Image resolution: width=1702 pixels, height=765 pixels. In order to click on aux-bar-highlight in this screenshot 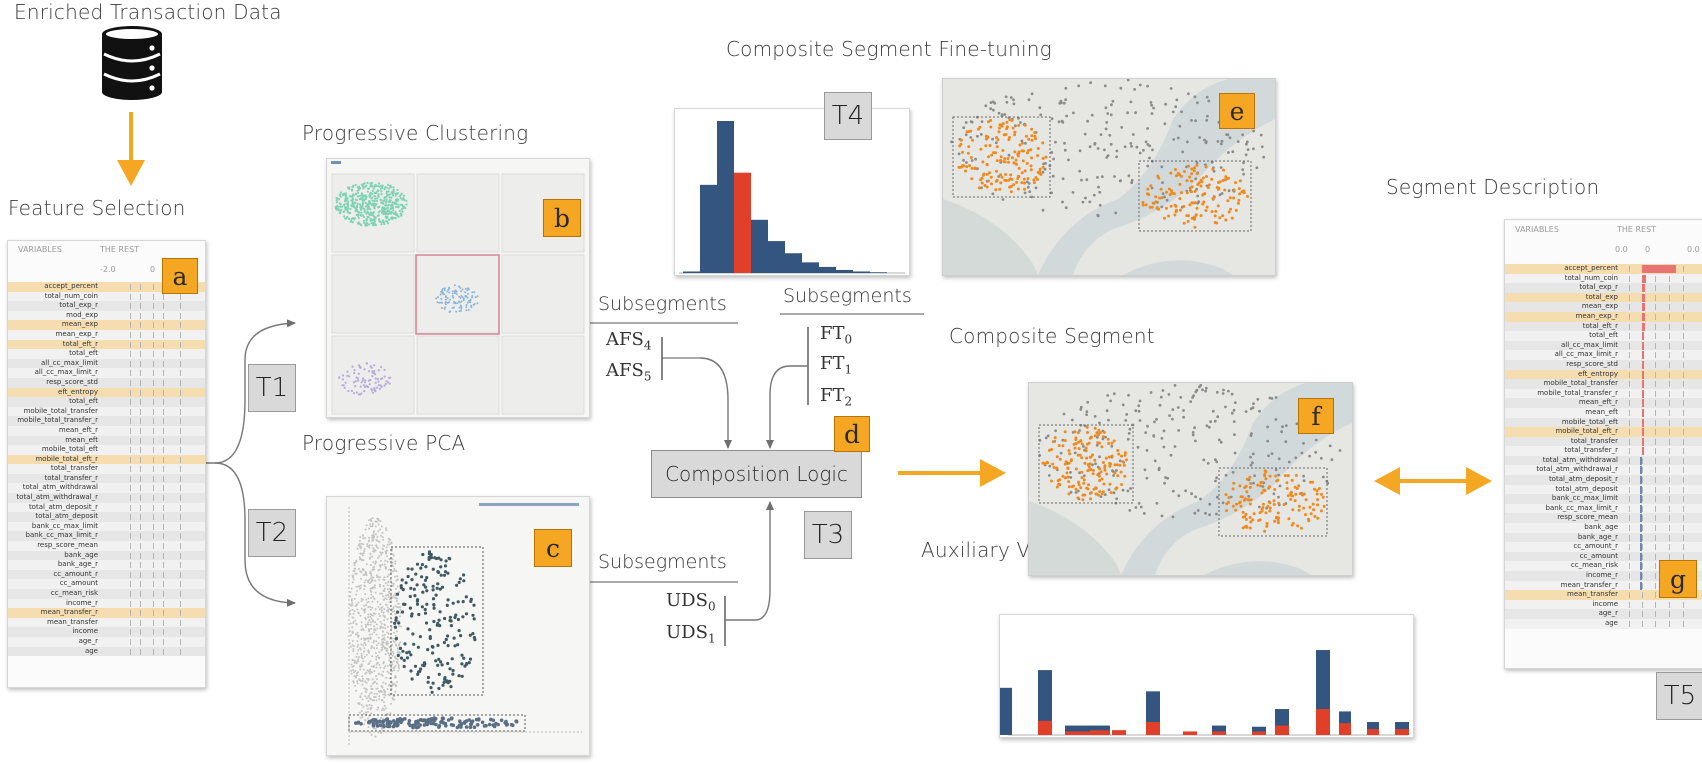, I will do `click(1045, 727)`.